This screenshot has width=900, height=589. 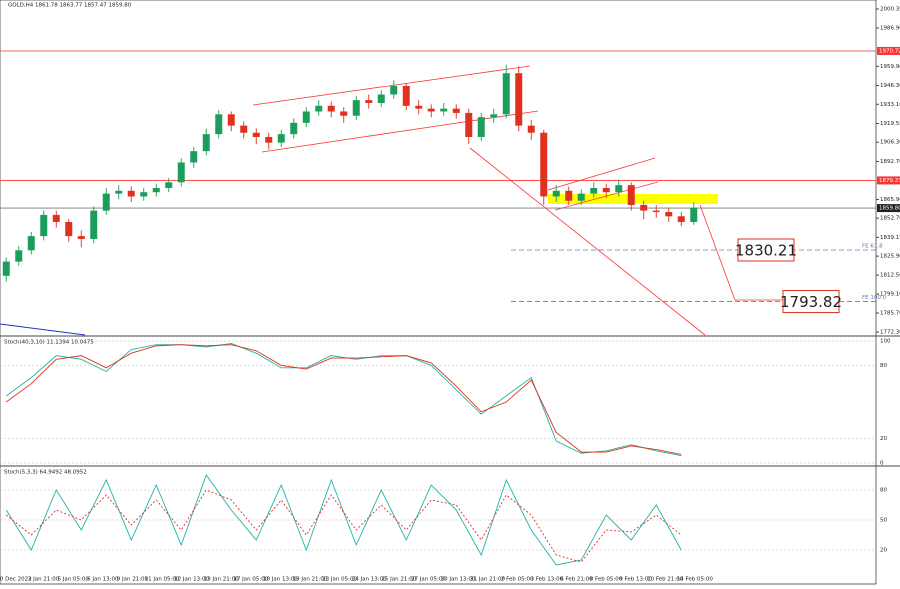 What do you see at coordinates (882, 464) in the screenshot?
I see `y-tick-label: 0` at bounding box center [882, 464].